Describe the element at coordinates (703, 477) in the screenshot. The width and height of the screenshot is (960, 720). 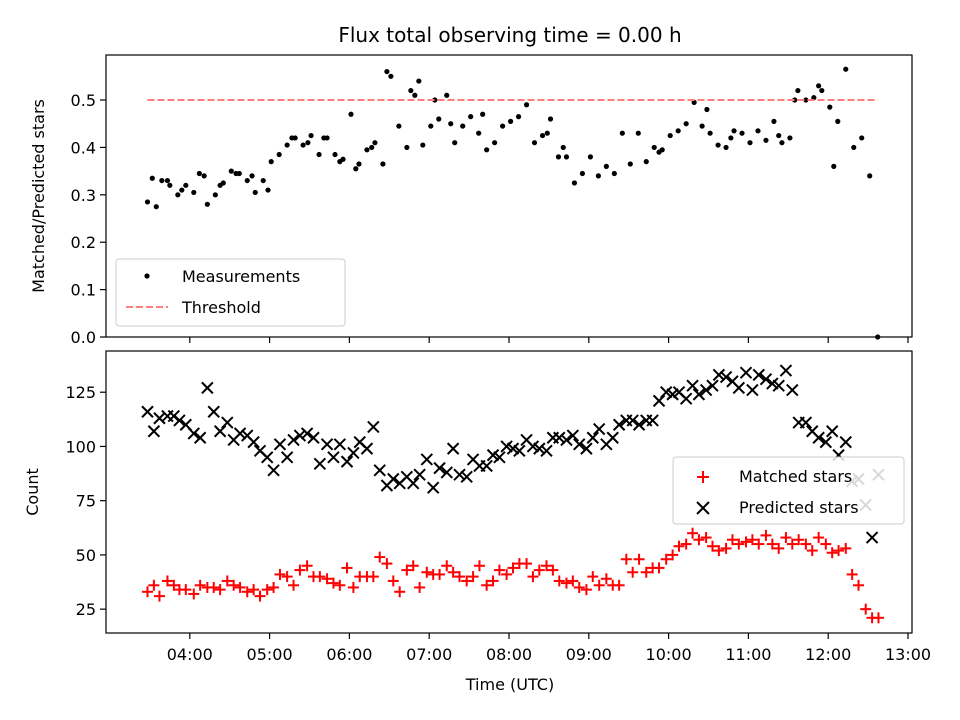
I see `legend-marker-matched` at that location.